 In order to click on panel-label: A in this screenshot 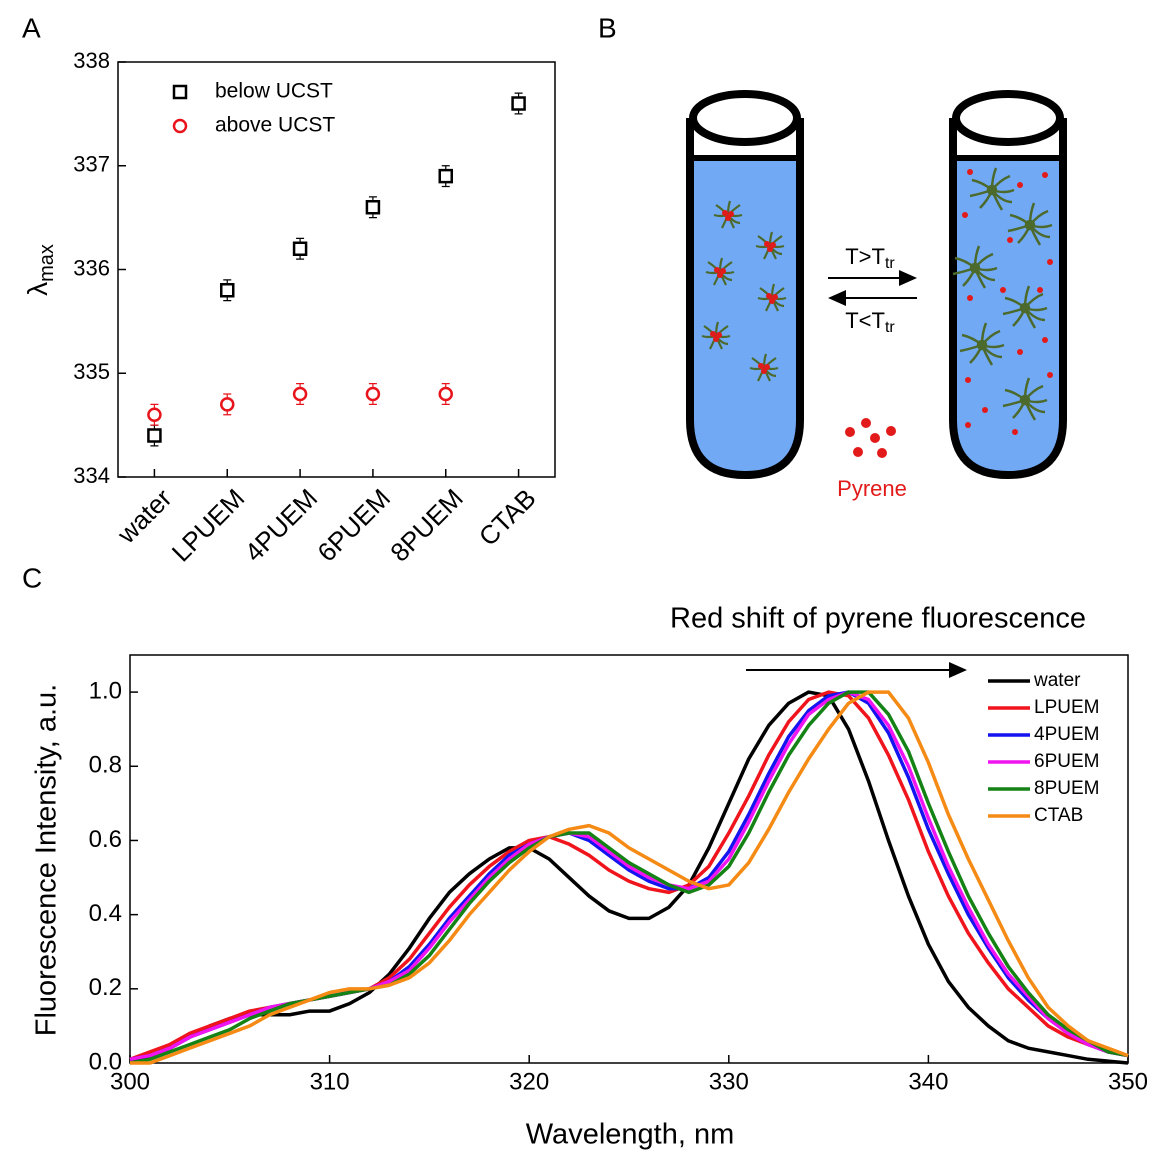, I will do `click(31, 27)`.